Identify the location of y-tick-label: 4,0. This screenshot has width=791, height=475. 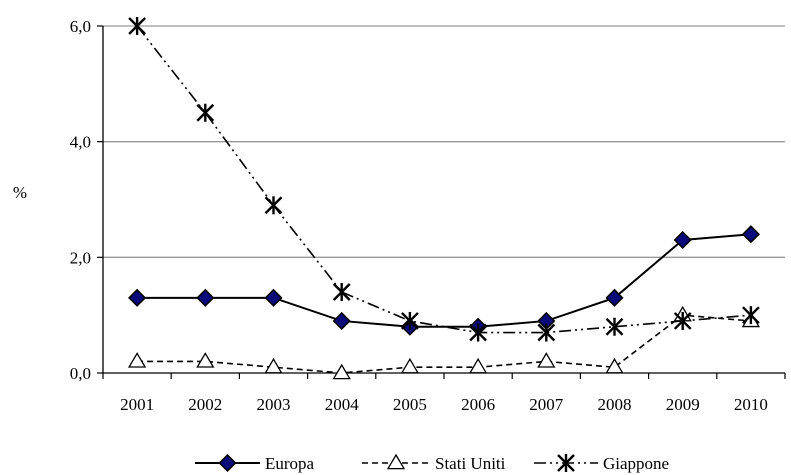
(80, 142).